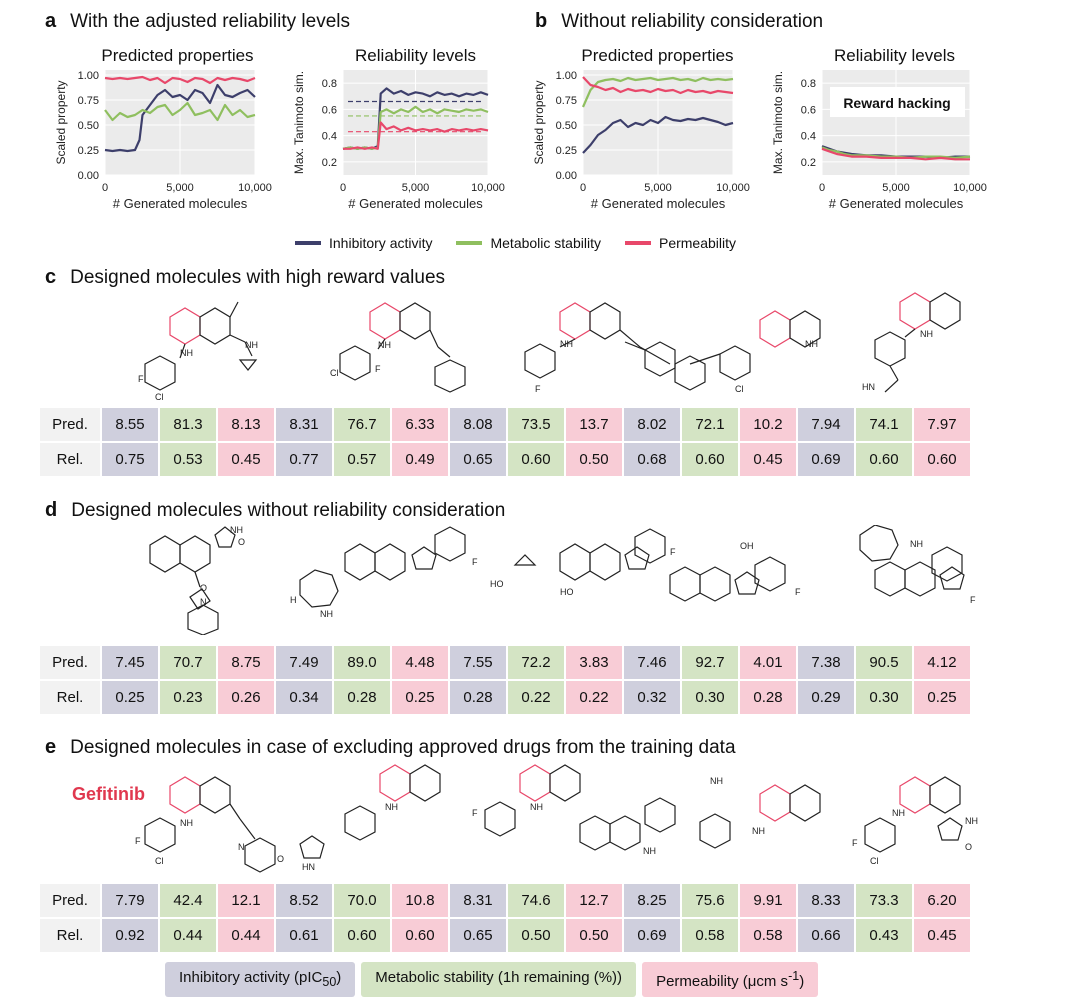 This screenshot has width=1075, height=1000. I want to click on panel-b-rel-title: Reliability levels, so click(894, 55).